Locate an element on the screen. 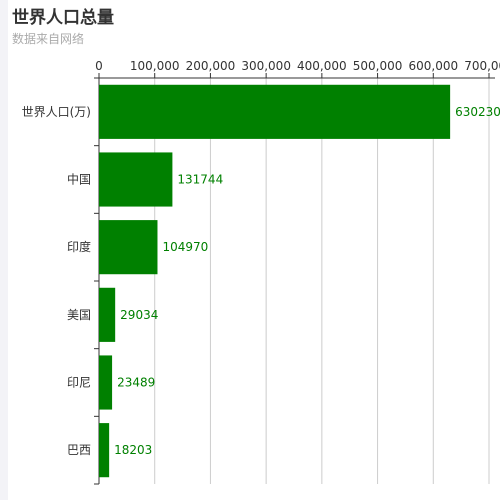 The image size is (500, 500). category-label: 中国 is located at coordinates (79, 179).